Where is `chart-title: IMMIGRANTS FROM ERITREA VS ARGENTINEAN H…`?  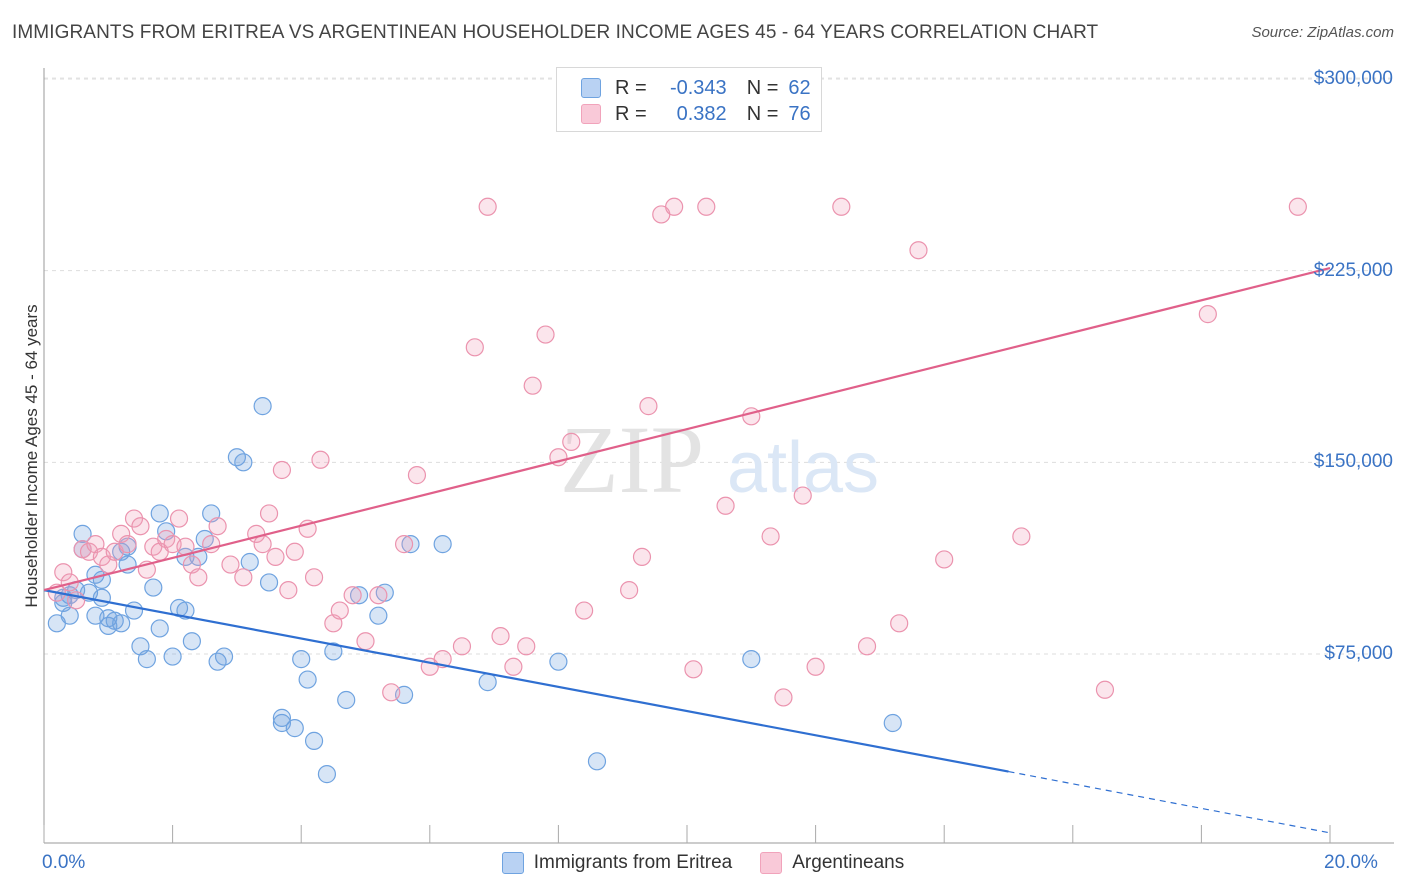
chart-title: IMMIGRANTS FROM ERITREA VS ARGENTINEAN H… is located at coordinates (555, 32).